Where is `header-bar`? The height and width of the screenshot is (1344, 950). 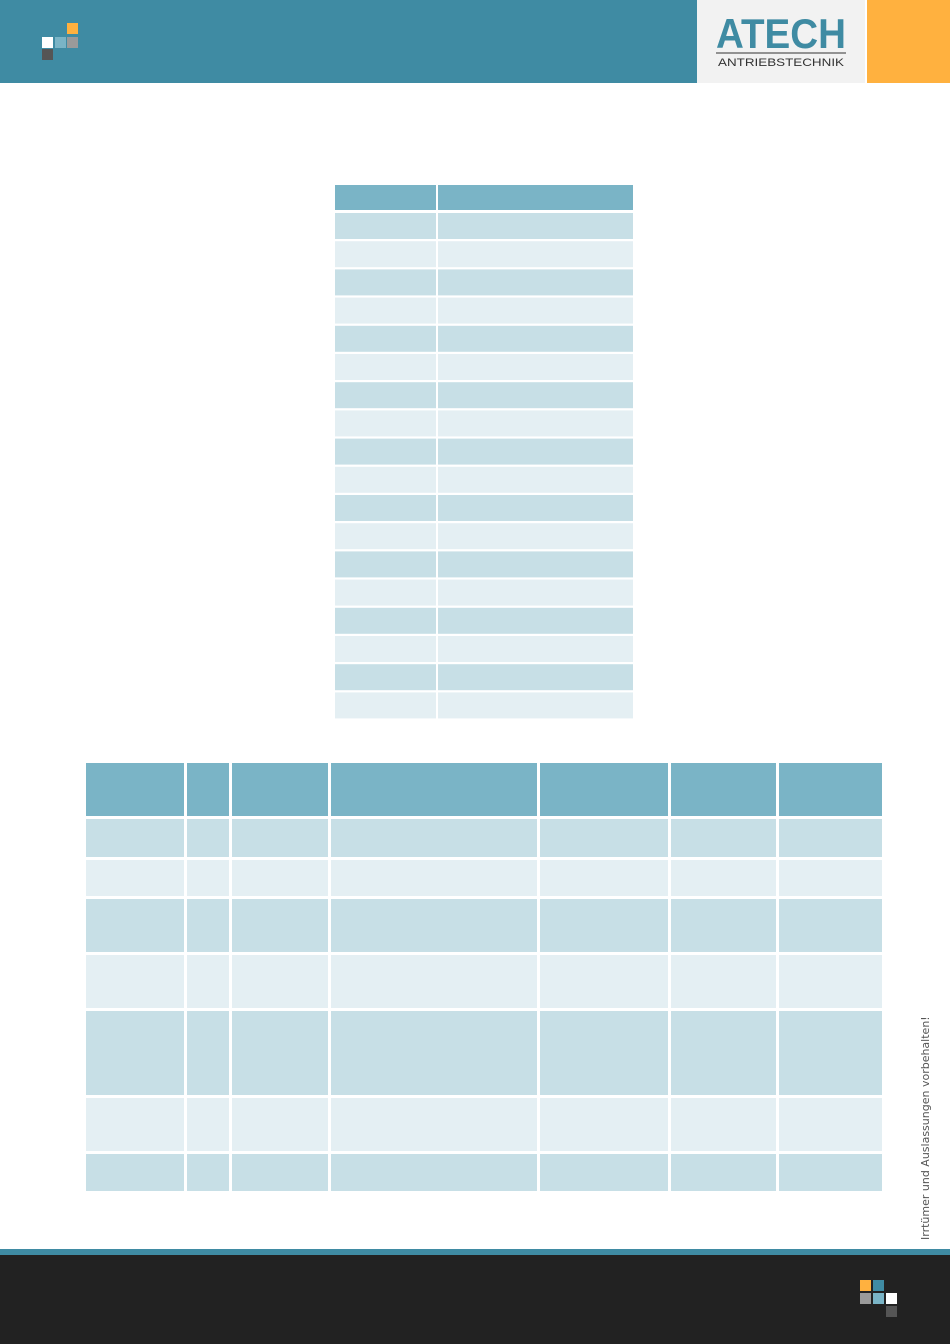 header-bar is located at coordinates (348, 41).